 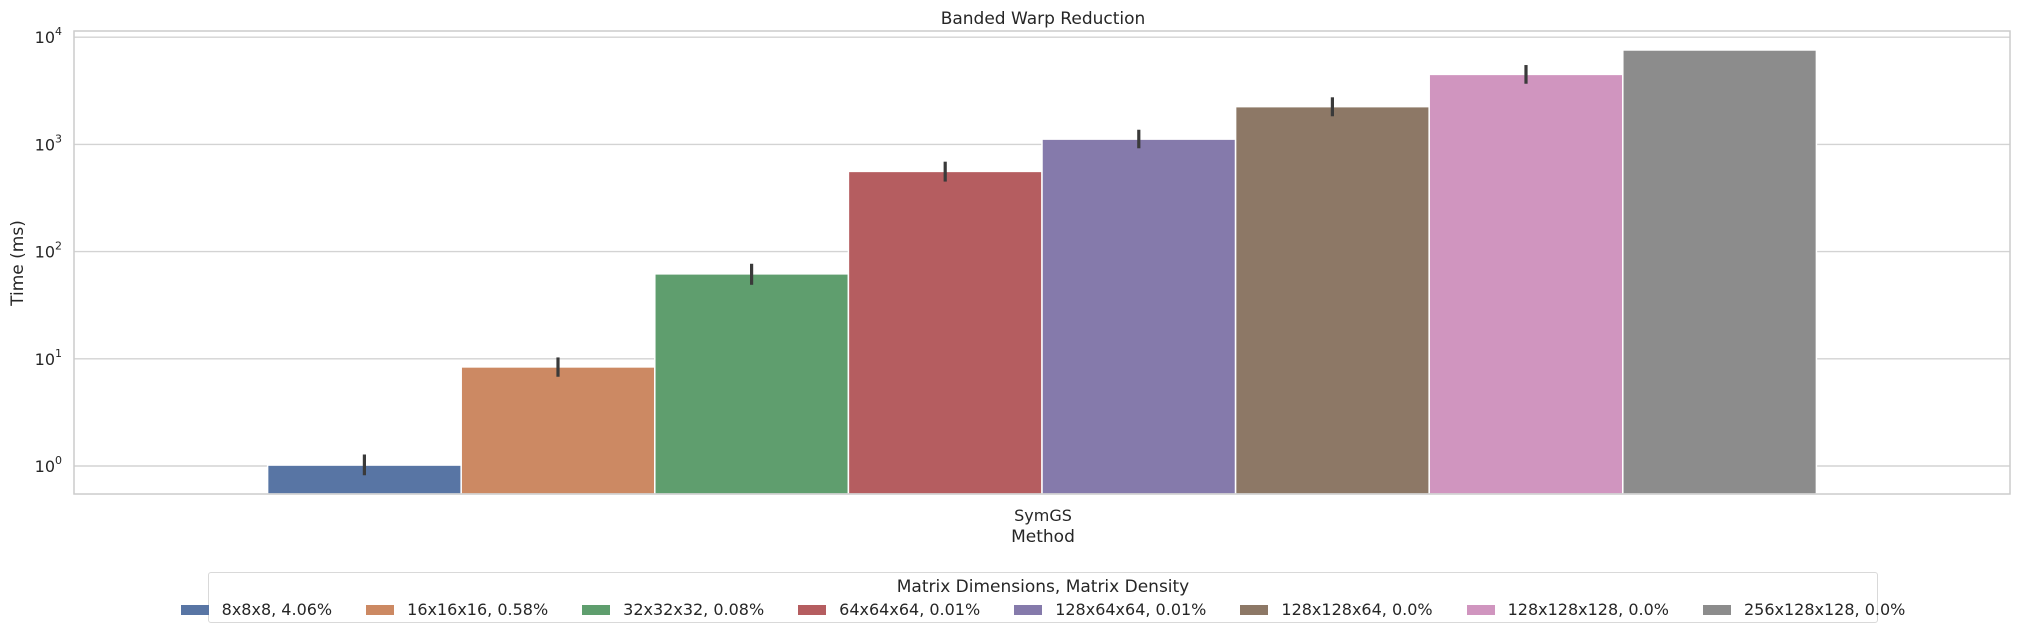 I want to click on x-tick-label-symgs: SymGS, so click(x=1043, y=515).